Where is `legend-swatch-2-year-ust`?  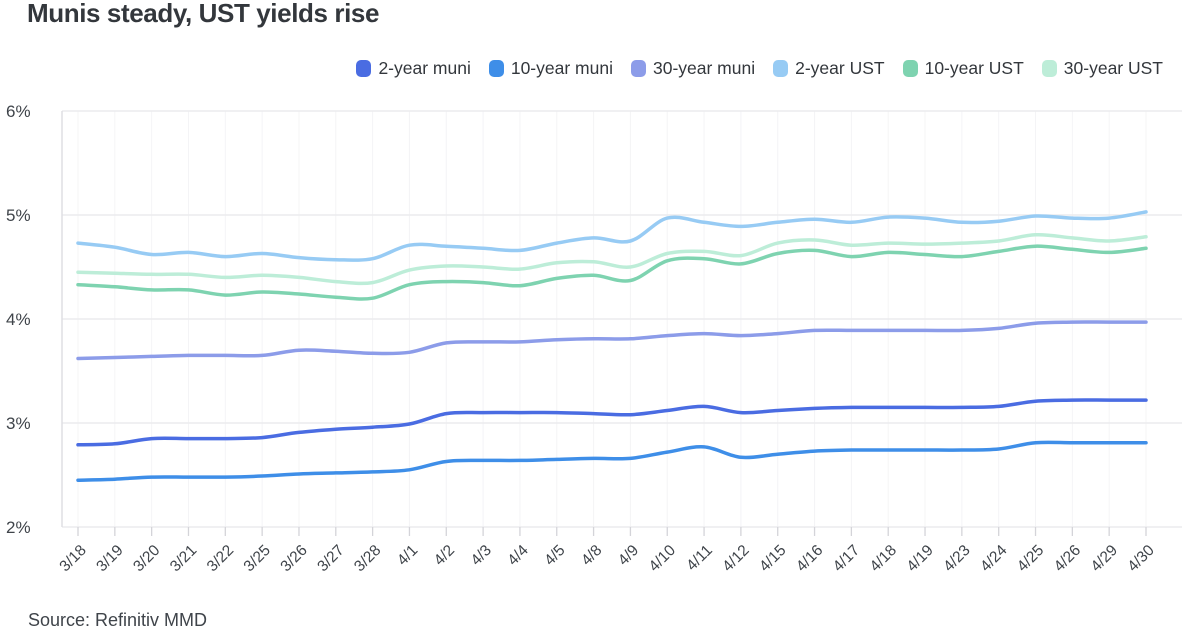 legend-swatch-2-year-ust is located at coordinates (781, 68).